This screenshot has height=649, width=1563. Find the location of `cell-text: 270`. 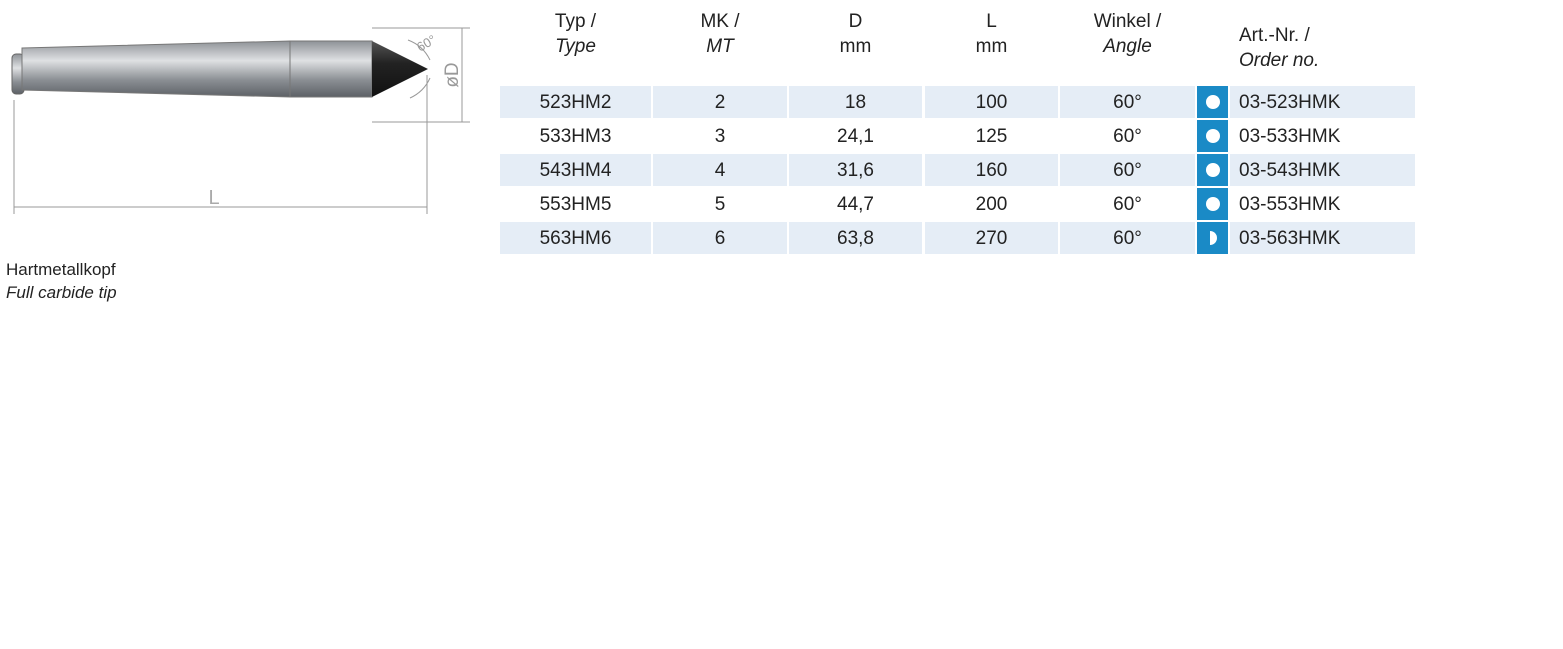

cell-text: 270 is located at coordinates (992, 238).